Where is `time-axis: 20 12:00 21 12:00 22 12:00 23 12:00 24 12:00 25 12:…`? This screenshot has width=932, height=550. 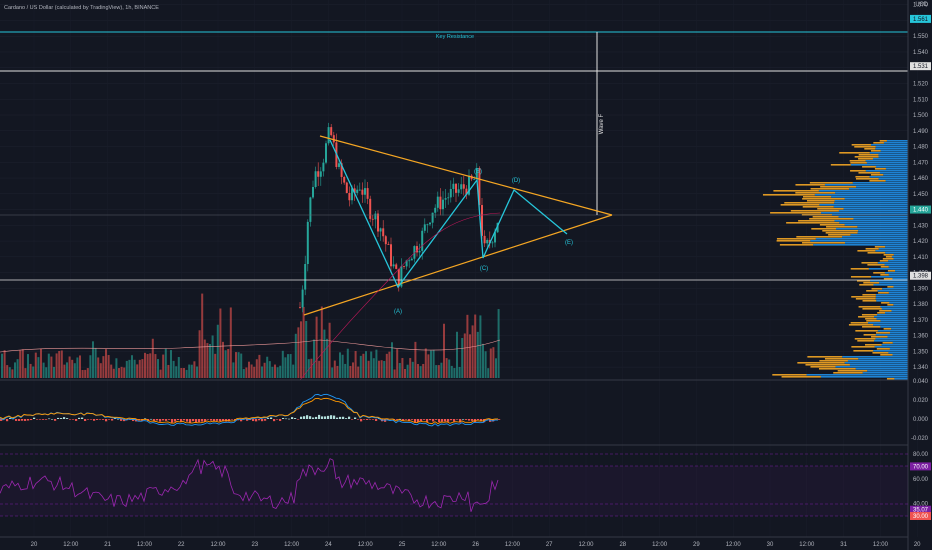
time-axis: 20 12:00 21 12:00 22 12:00 23 12:00 24 12:00 25 12:… is located at coordinates (476, 545).